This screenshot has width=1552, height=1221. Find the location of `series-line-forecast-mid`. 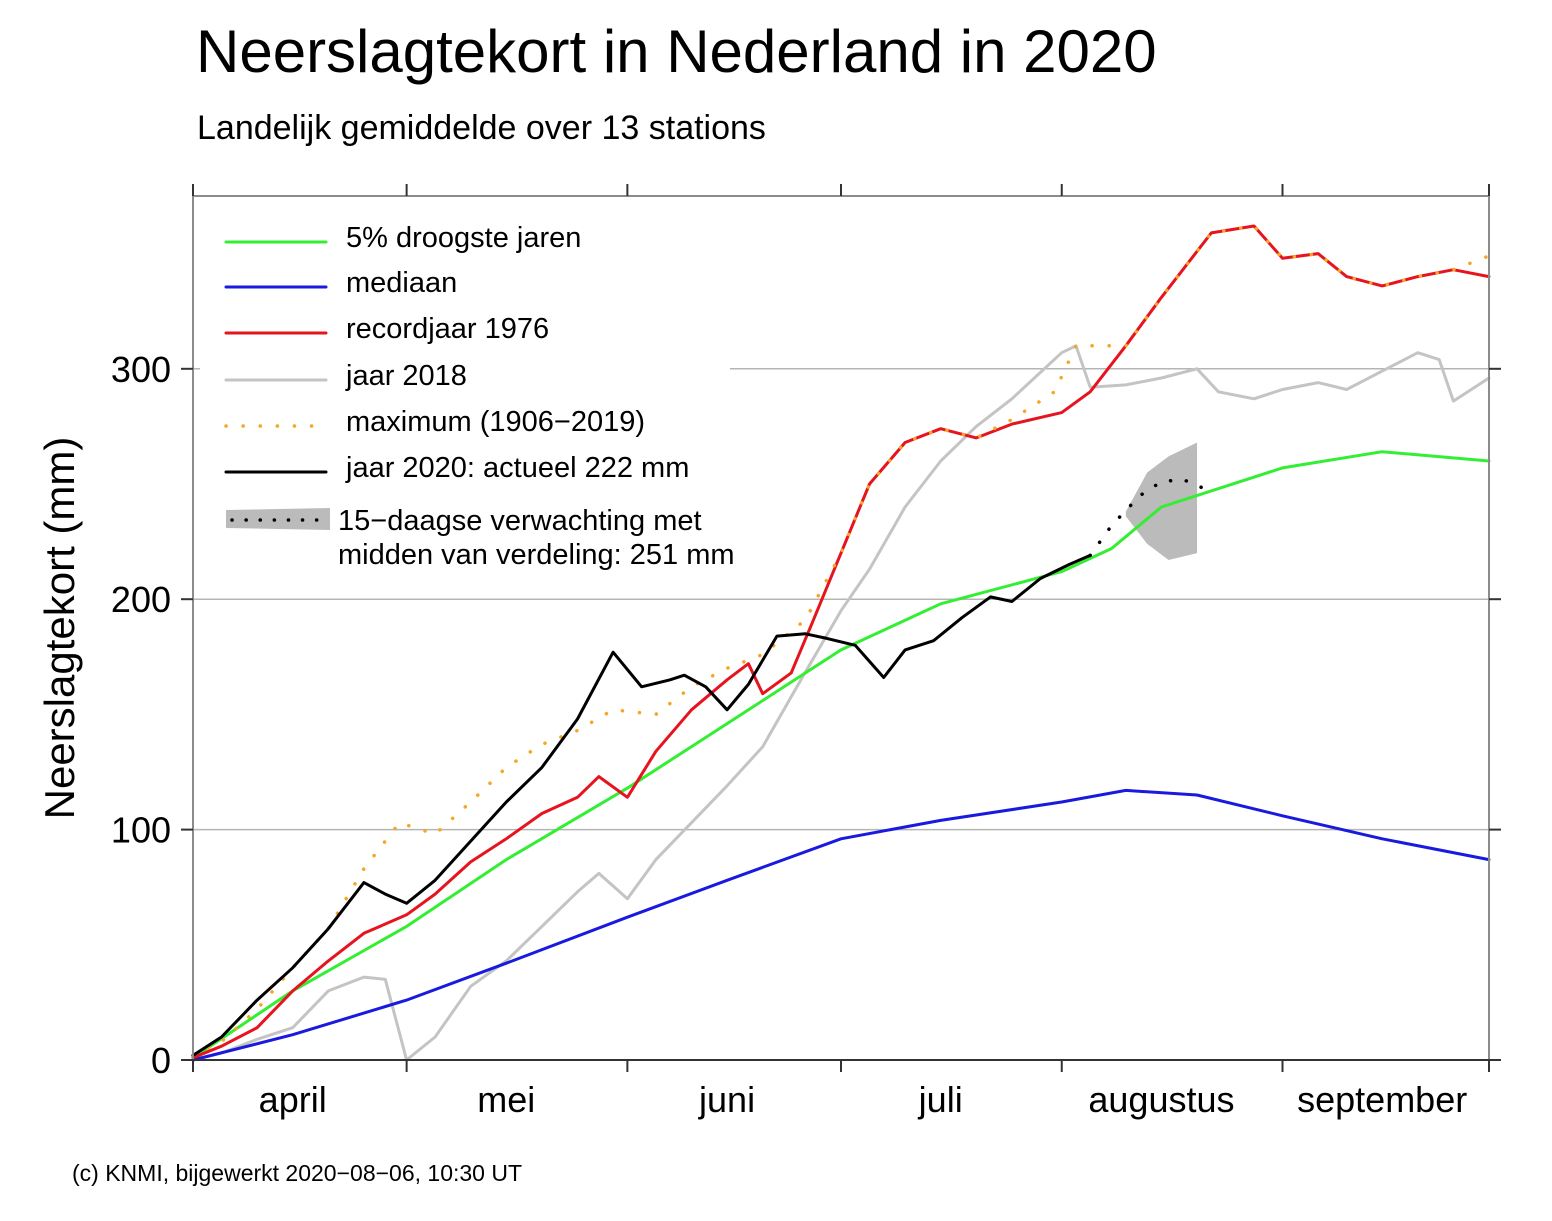

series-line-forecast-mid is located at coordinates (1147, 517).